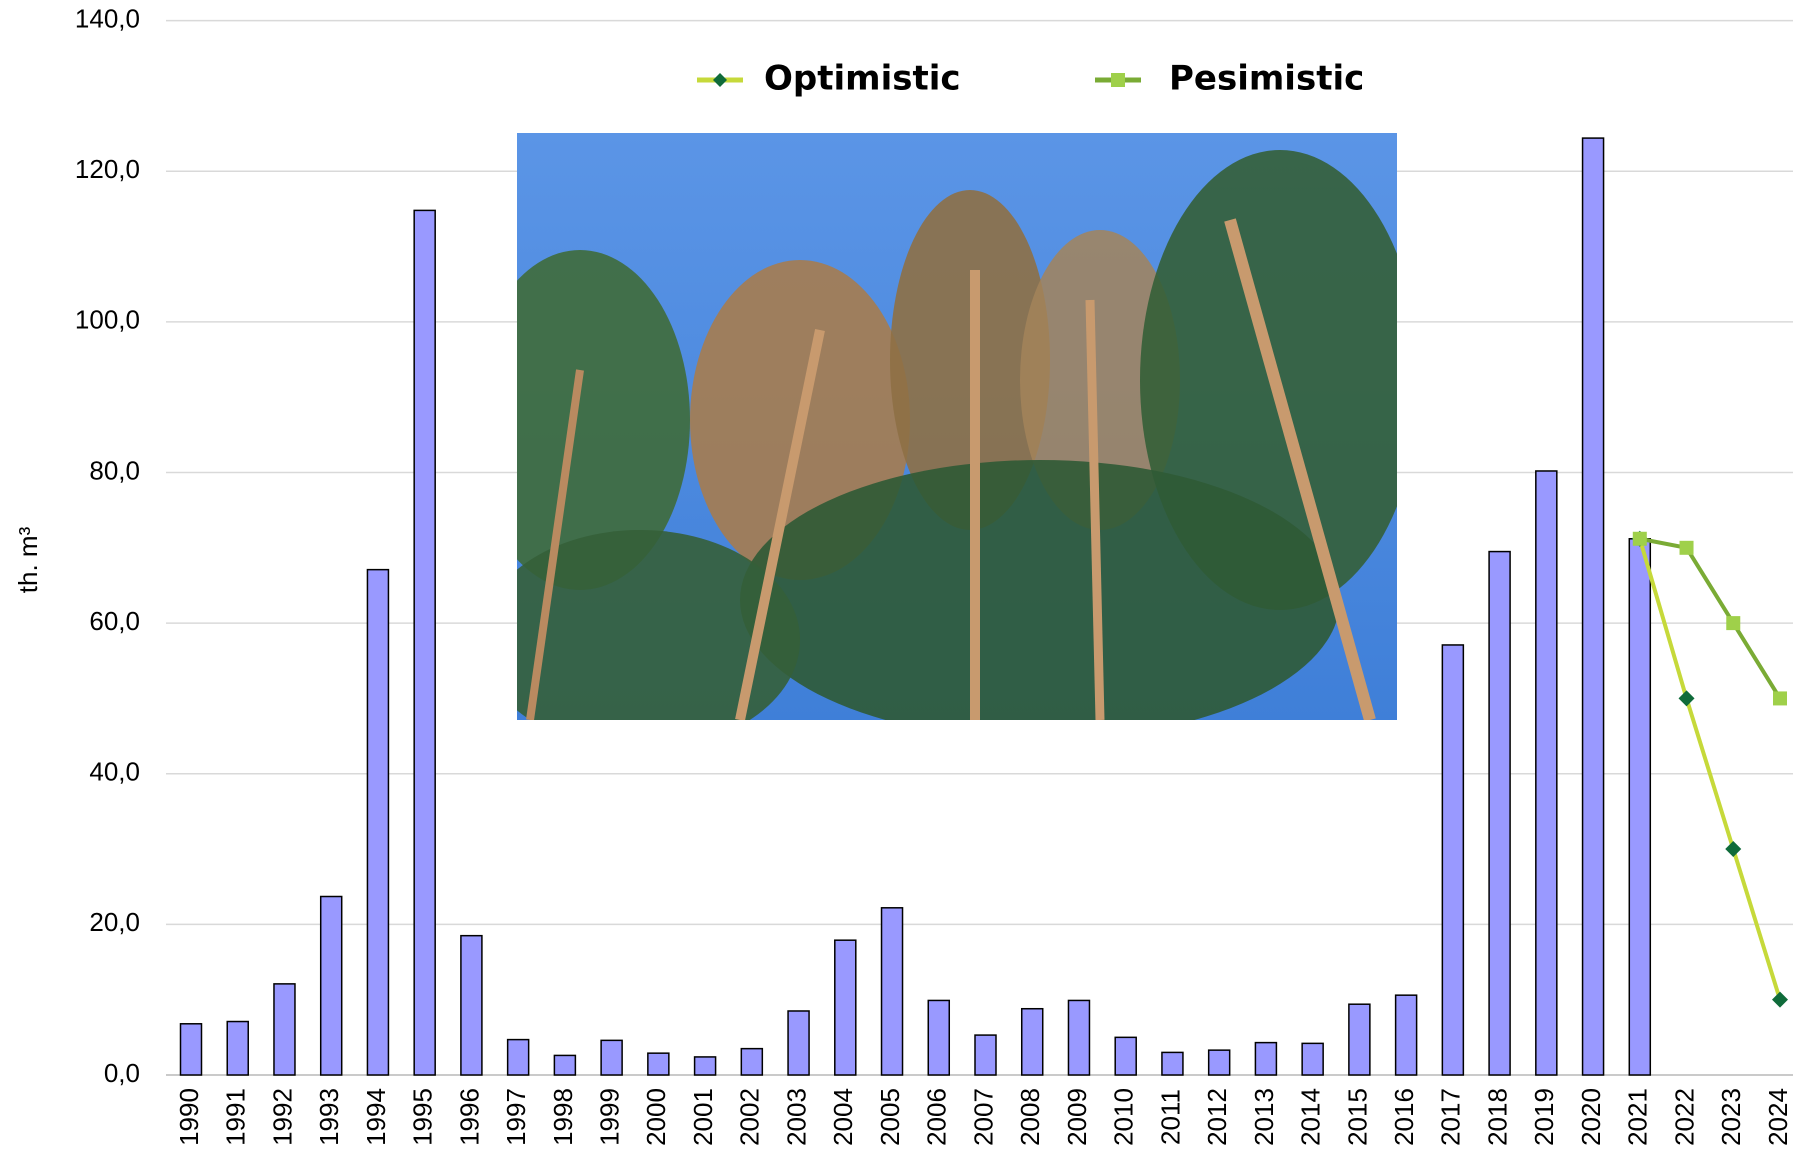 This screenshot has width=1793, height=1164. Describe the element at coordinates (28, 559) in the screenshot. I see `y-axis-label: th. m³` at that location.